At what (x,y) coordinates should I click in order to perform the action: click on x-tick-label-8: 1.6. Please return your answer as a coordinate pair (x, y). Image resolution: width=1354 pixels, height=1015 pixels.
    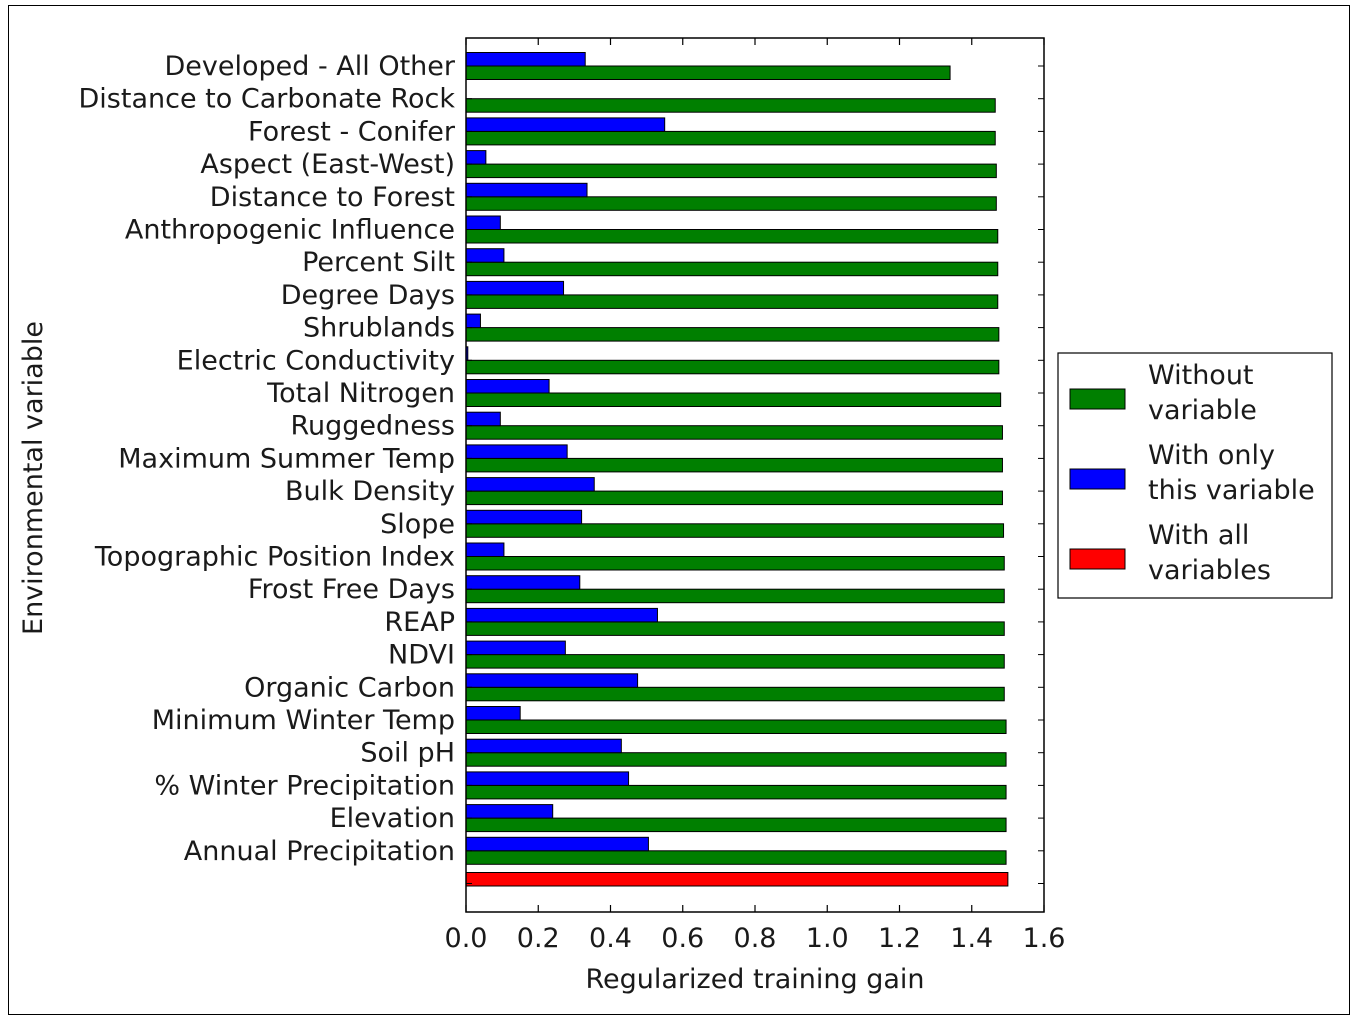
    Looking at the image, I should click on (1044, 938).